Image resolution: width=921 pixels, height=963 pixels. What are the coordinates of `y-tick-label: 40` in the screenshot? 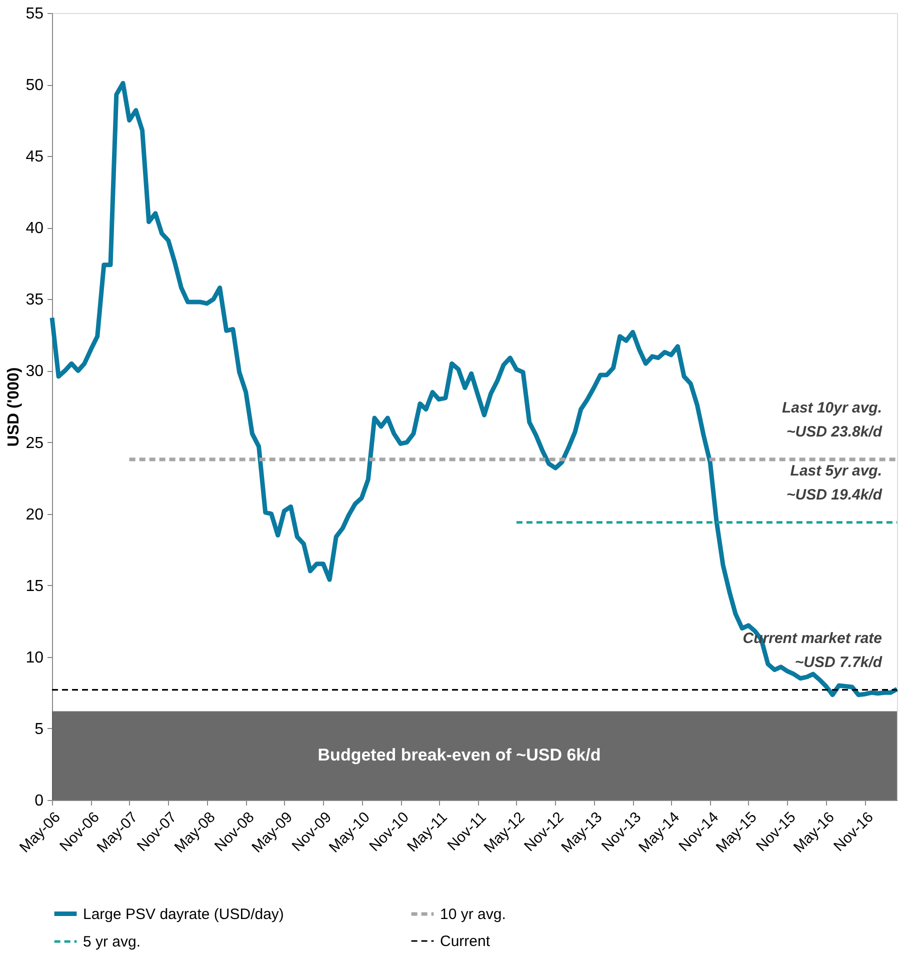 It's located at (35, 229).